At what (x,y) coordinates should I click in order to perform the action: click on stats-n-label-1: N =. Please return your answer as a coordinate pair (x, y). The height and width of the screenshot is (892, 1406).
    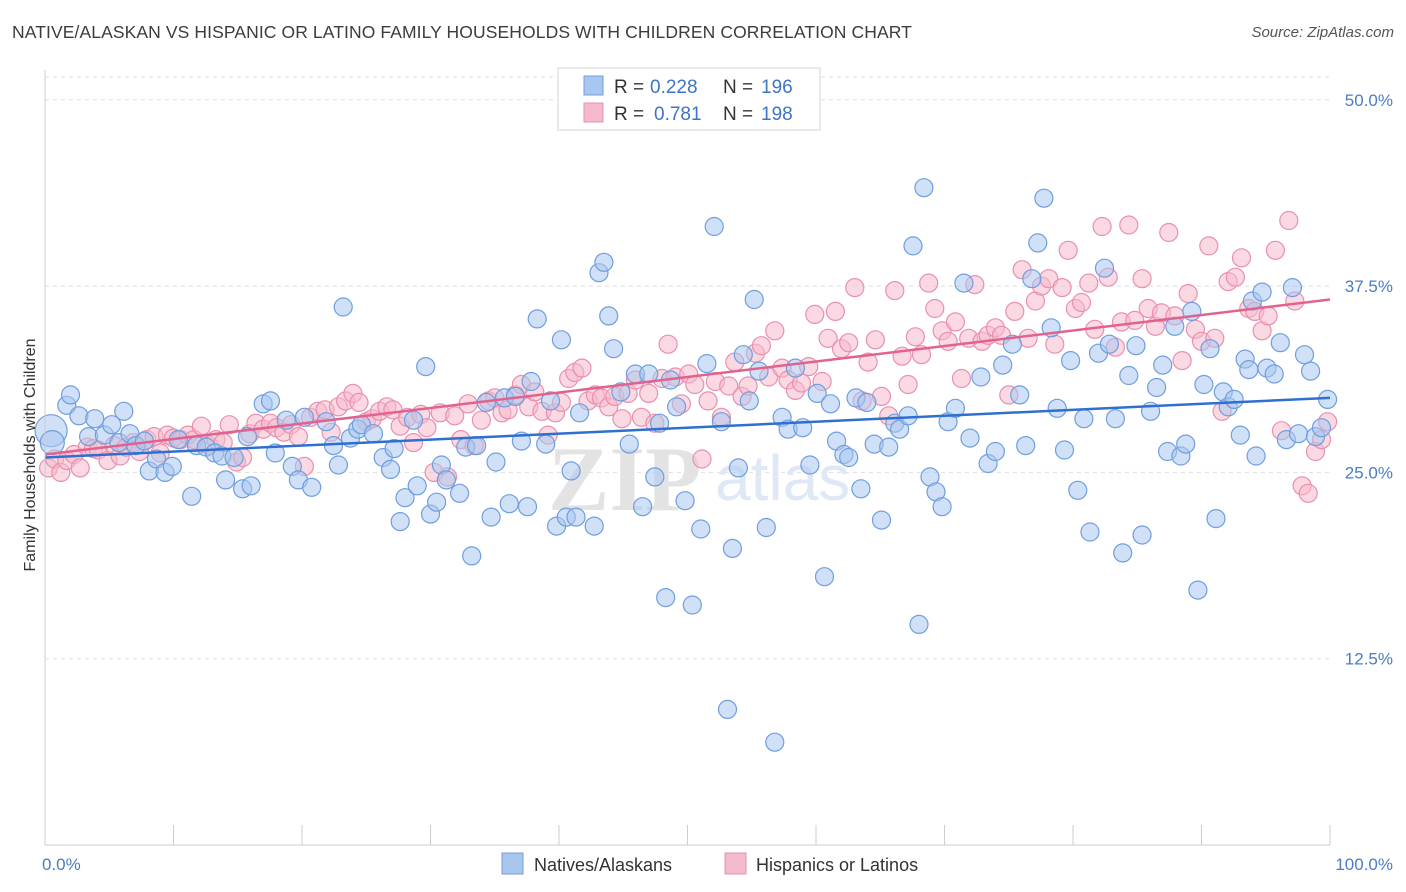
    Looking at the image, I should click on (738, 87).